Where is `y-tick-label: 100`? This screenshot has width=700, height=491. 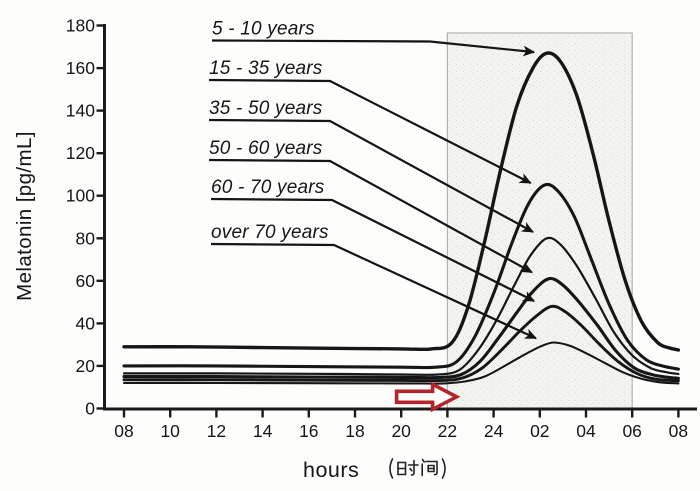
y-tick-label: 100 is located at coordinates (80, 196).